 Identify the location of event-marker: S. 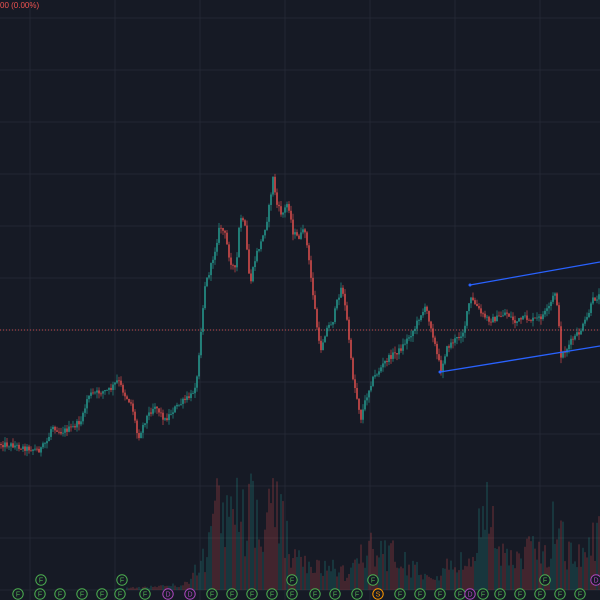
(378, 594).